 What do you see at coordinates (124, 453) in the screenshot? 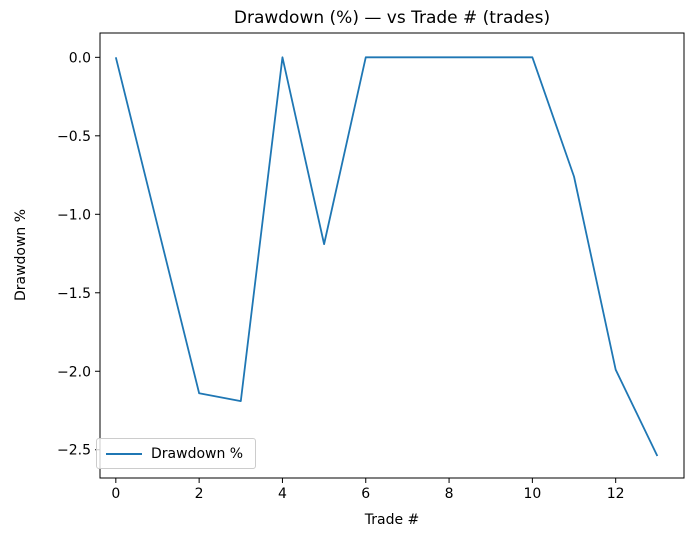
I see `legend-line-sample` at bounding box center [124, 453].